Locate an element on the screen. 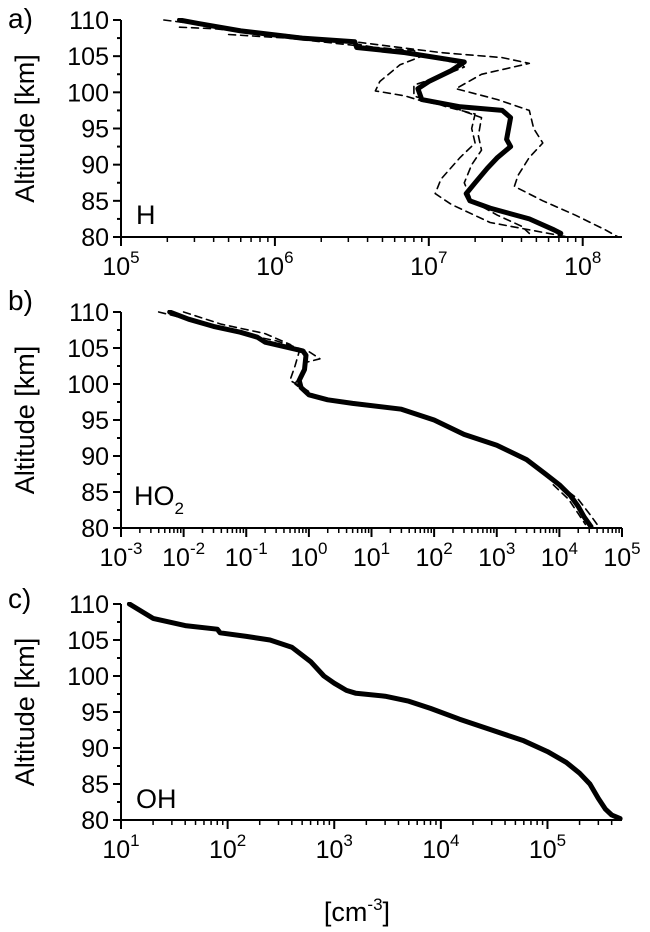 This screenshot has height=932, width=650. x-axis-title: [cm-3] is located at coordinates (357, 911).